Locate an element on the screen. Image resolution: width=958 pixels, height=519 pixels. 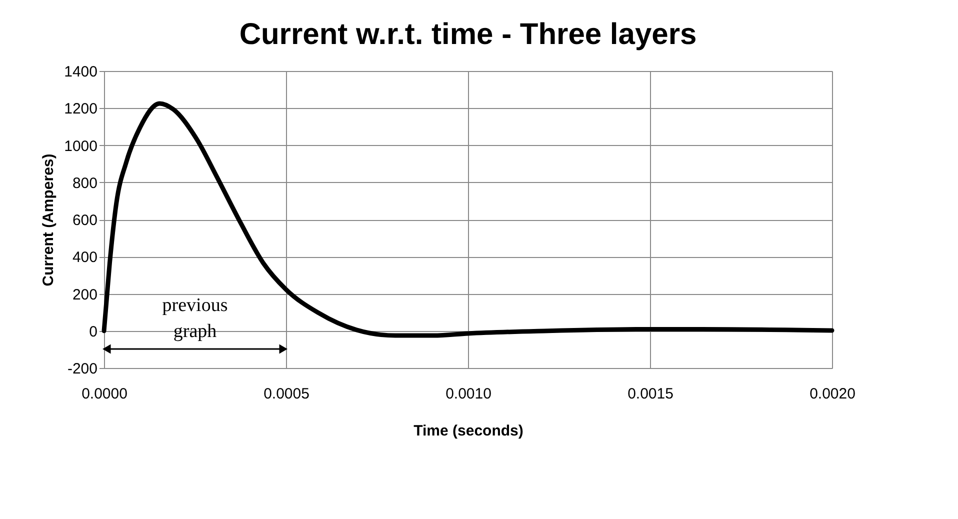
x-tick-label: 0.0020 is located at coordinates (833, 394).